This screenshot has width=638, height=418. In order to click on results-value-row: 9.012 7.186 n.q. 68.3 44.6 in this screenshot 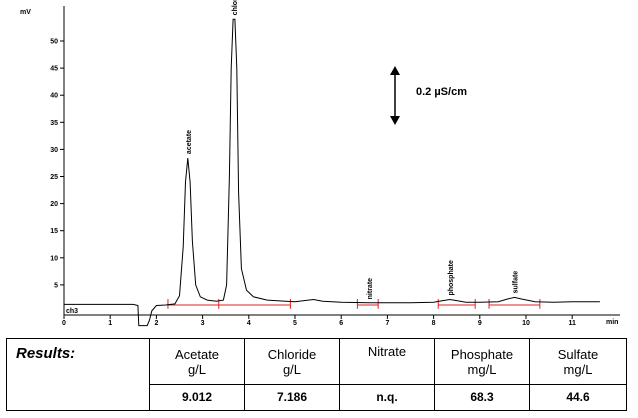, I will do `click(317, 397)`.